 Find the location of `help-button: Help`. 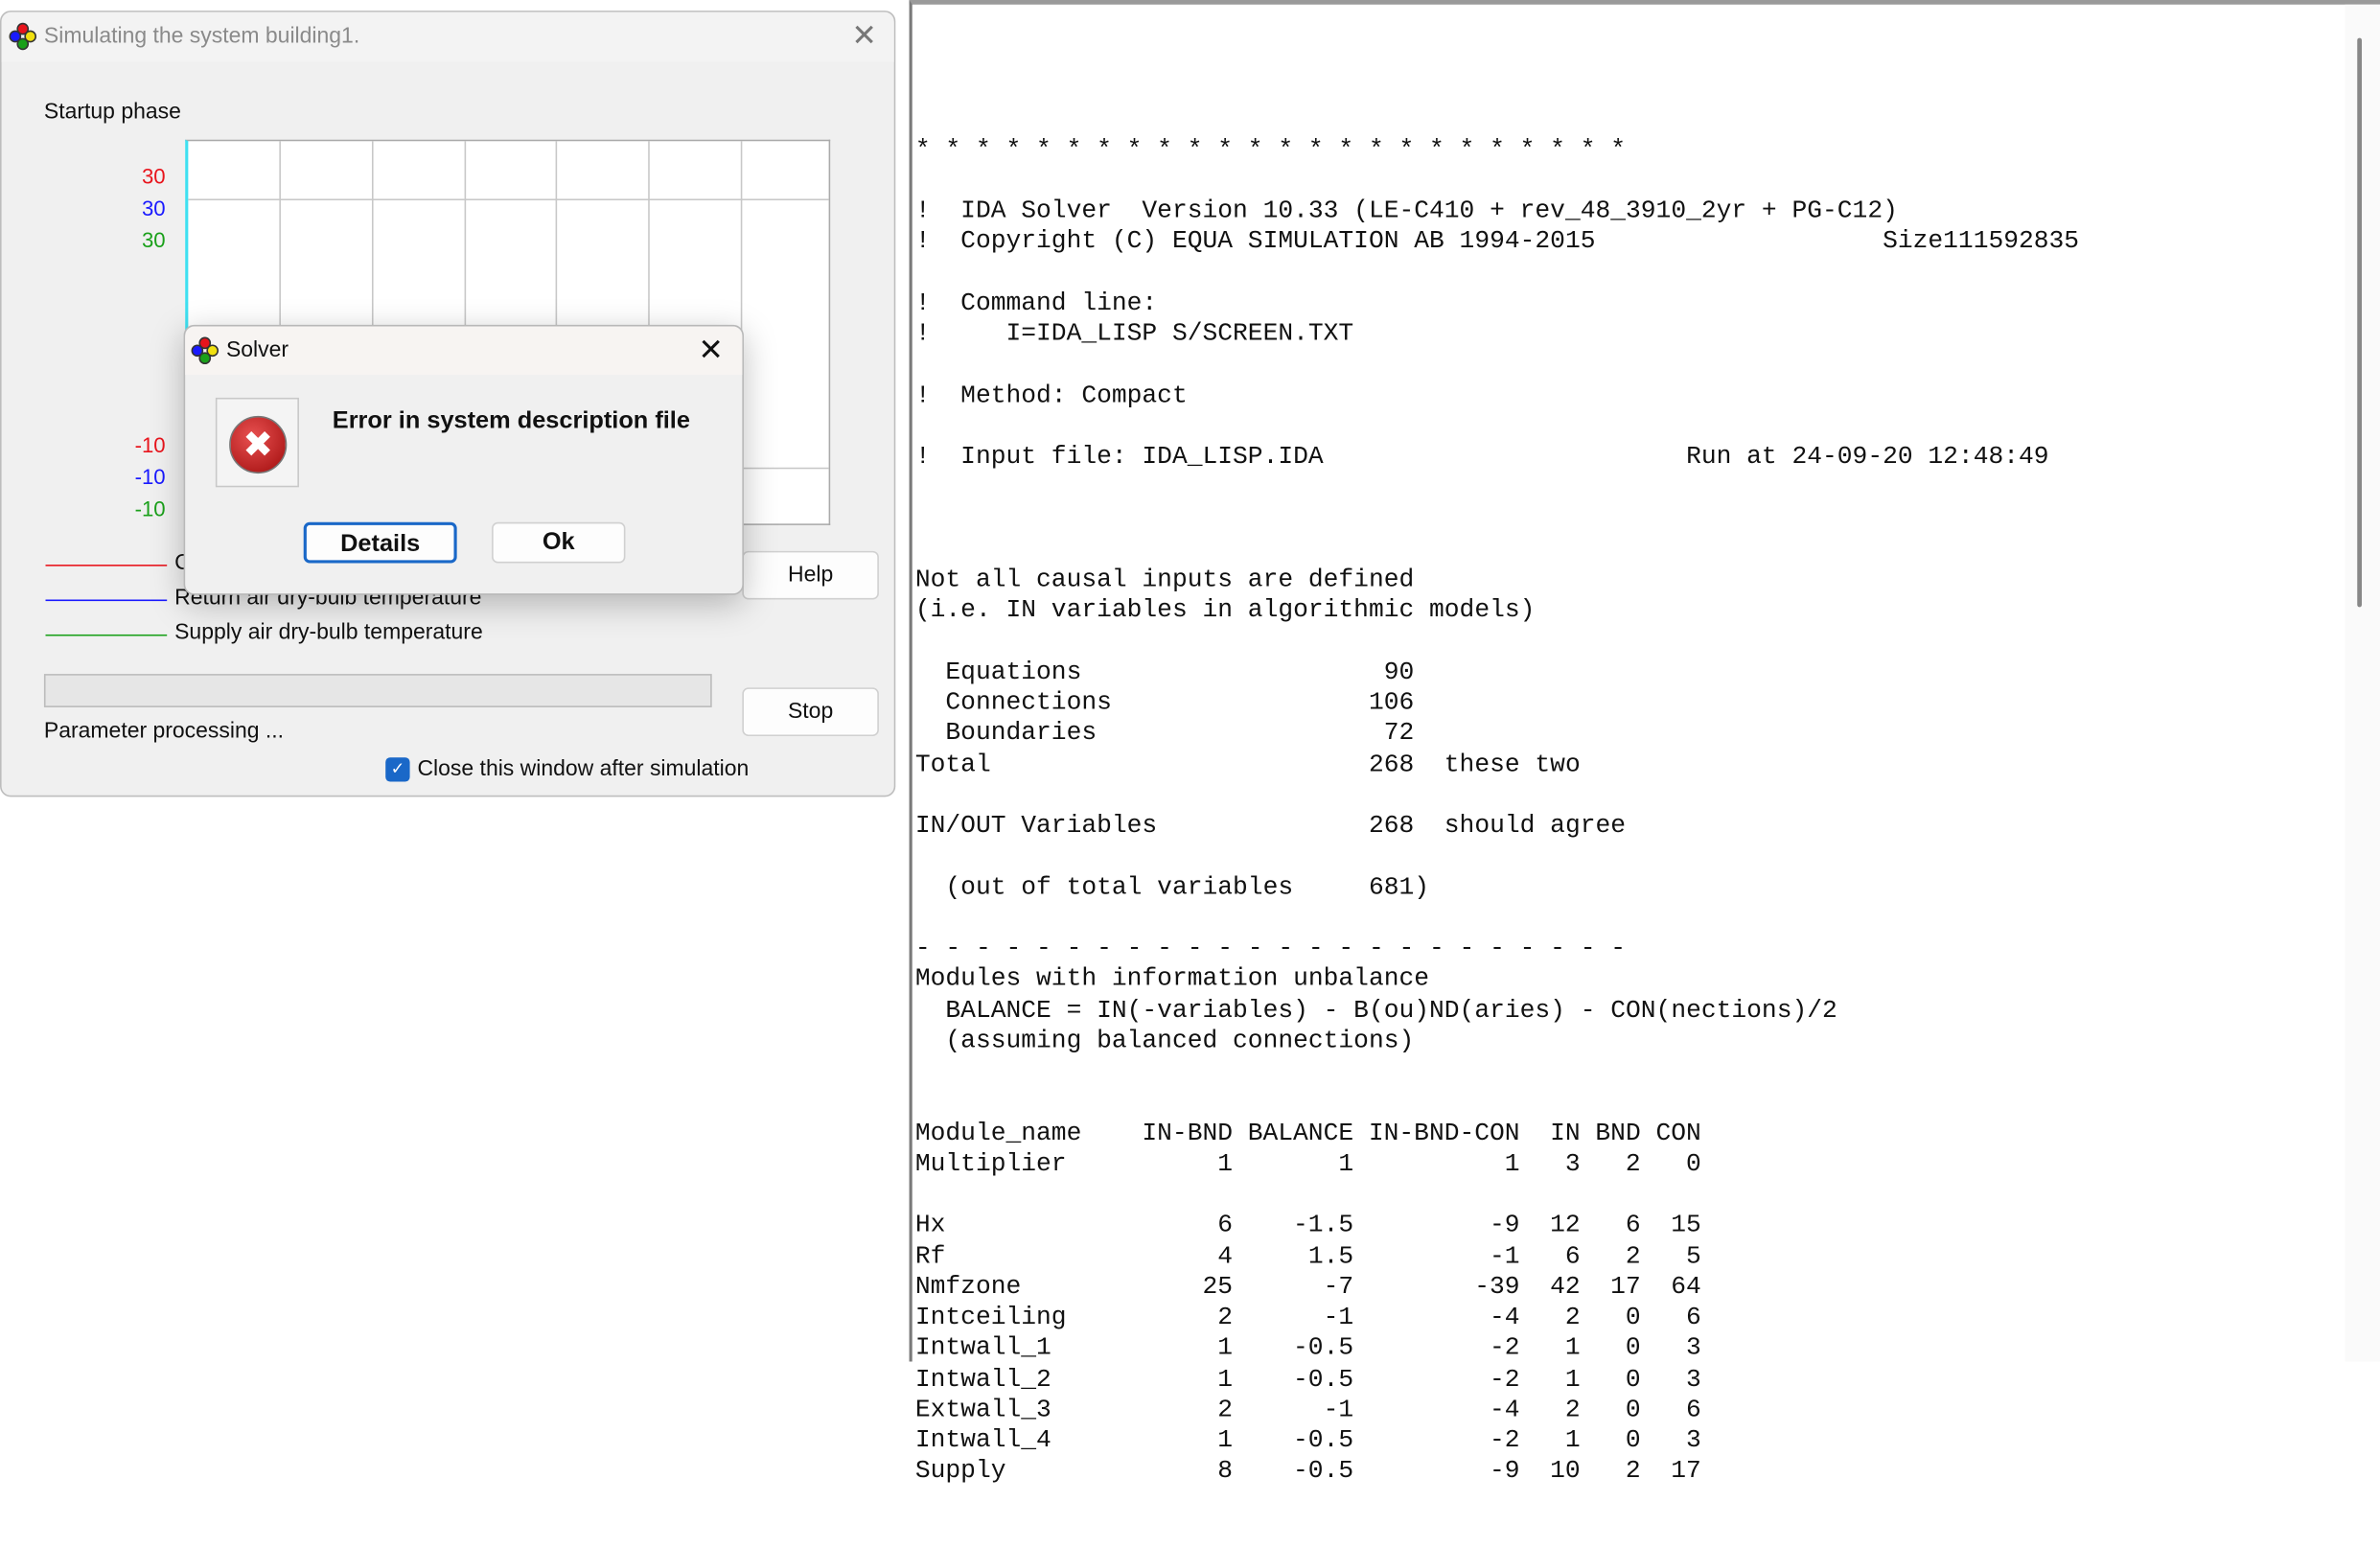

help-button: Help is located at coordinates (811, 575).